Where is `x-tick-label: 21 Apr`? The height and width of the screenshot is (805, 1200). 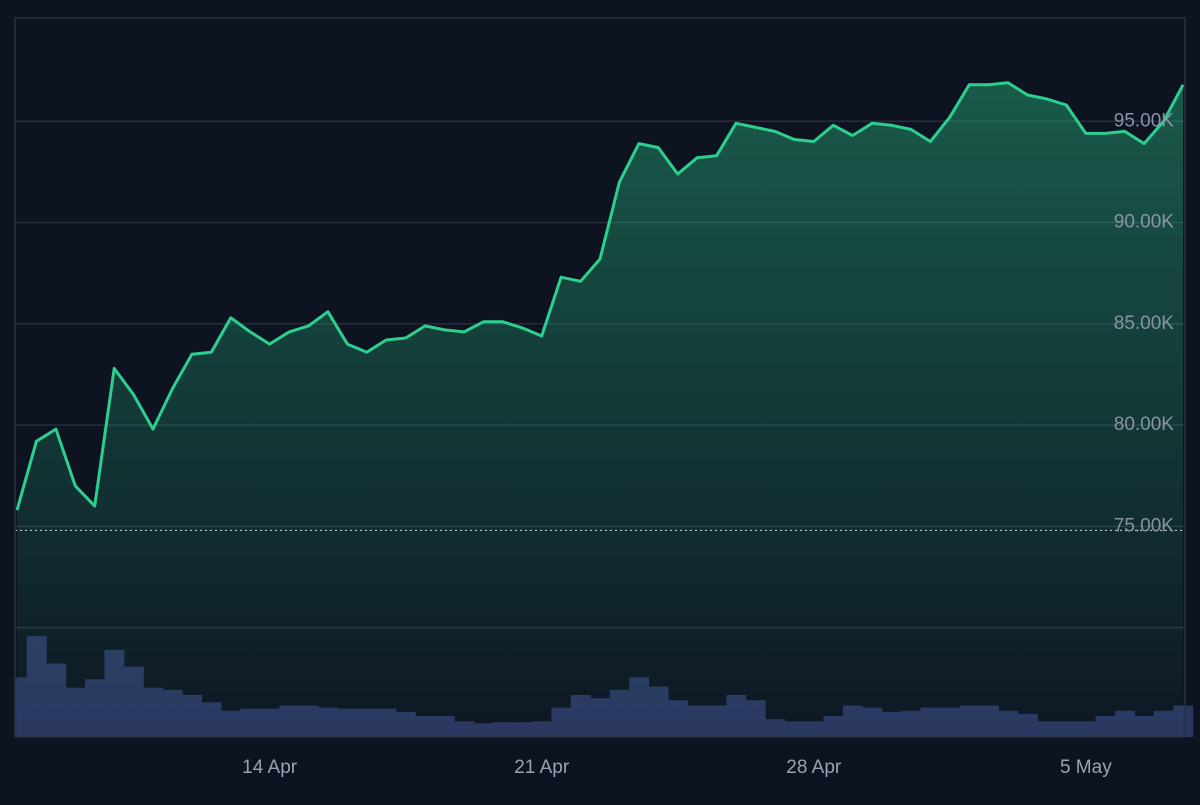 x-tick-label: 21 Apr is located at coordinates (542, 767).